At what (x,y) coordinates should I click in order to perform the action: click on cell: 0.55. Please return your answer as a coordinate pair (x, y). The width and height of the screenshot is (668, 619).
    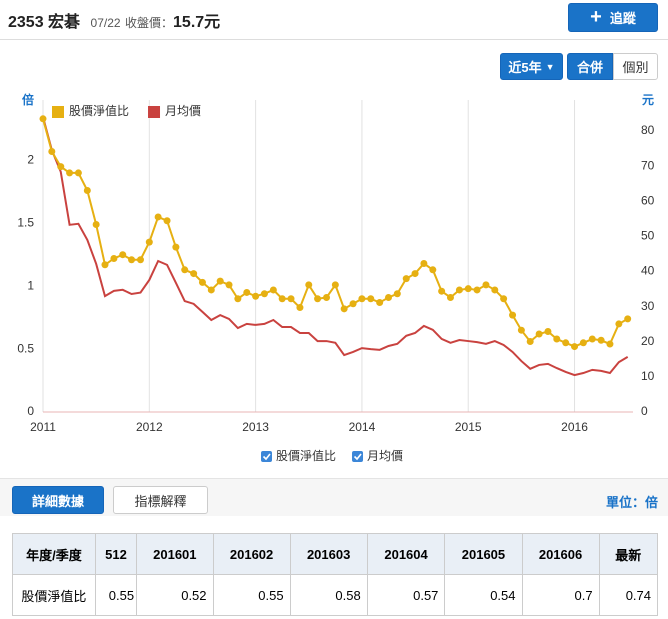
    Looking at the image, I should click on (251, 595).